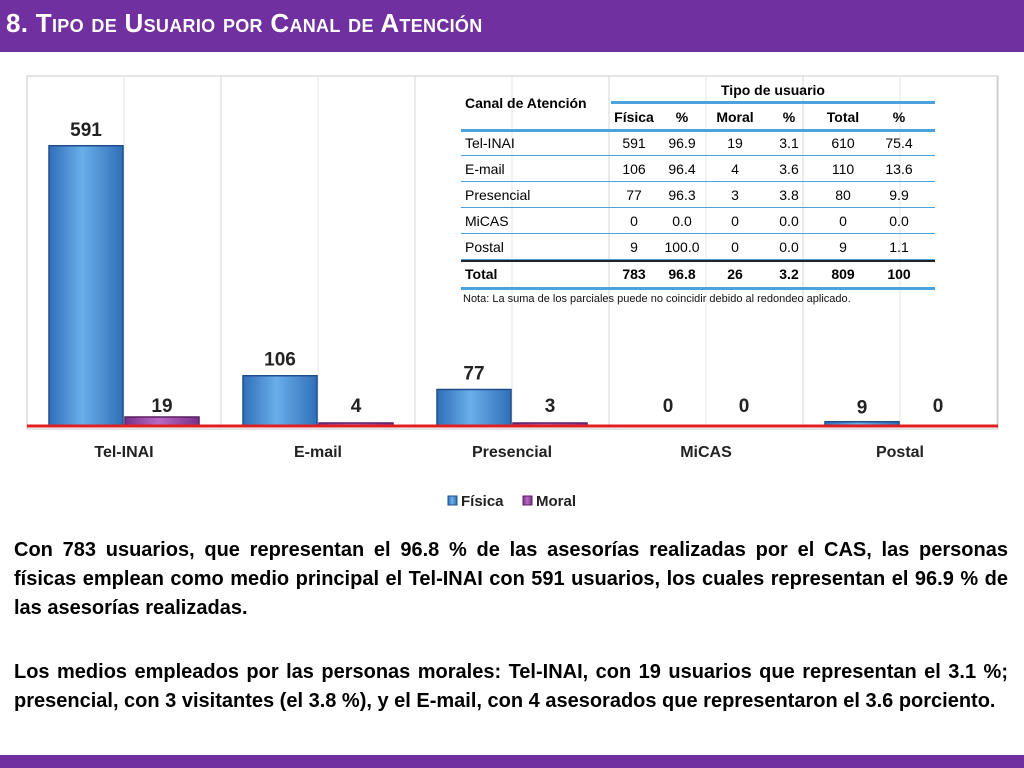 The image size is (1024, 768). Describe the element at coordinates (682, 247) in the screenshot. I see `table-cell: 100.0` at that location.